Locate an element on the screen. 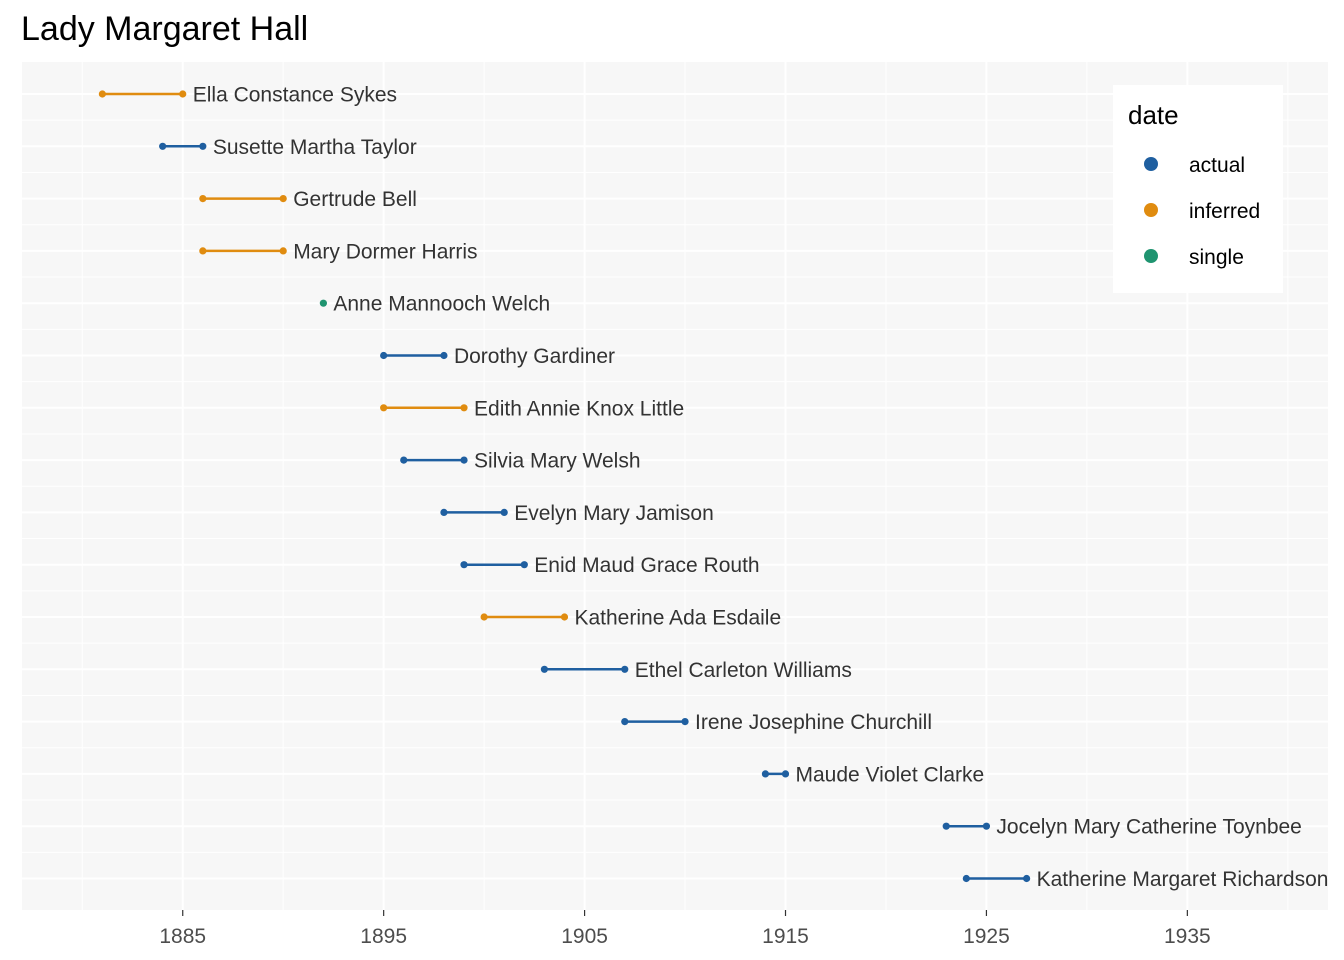  x-tick-label: 1915 is located at coordinates (785, 936).